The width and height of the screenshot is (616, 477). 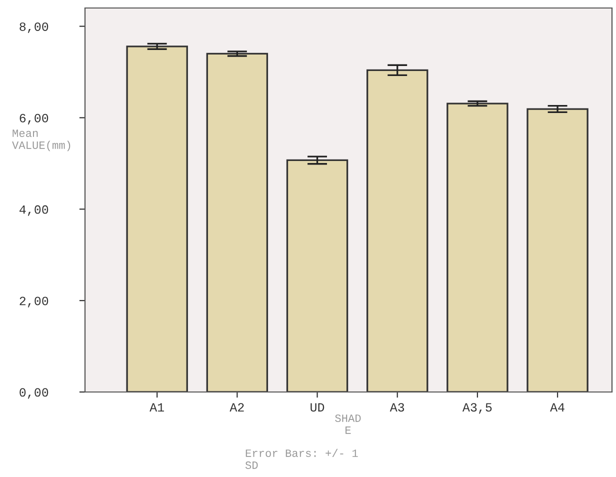 I want to click on x-tick-label: A2, so click(x=237, y=407).